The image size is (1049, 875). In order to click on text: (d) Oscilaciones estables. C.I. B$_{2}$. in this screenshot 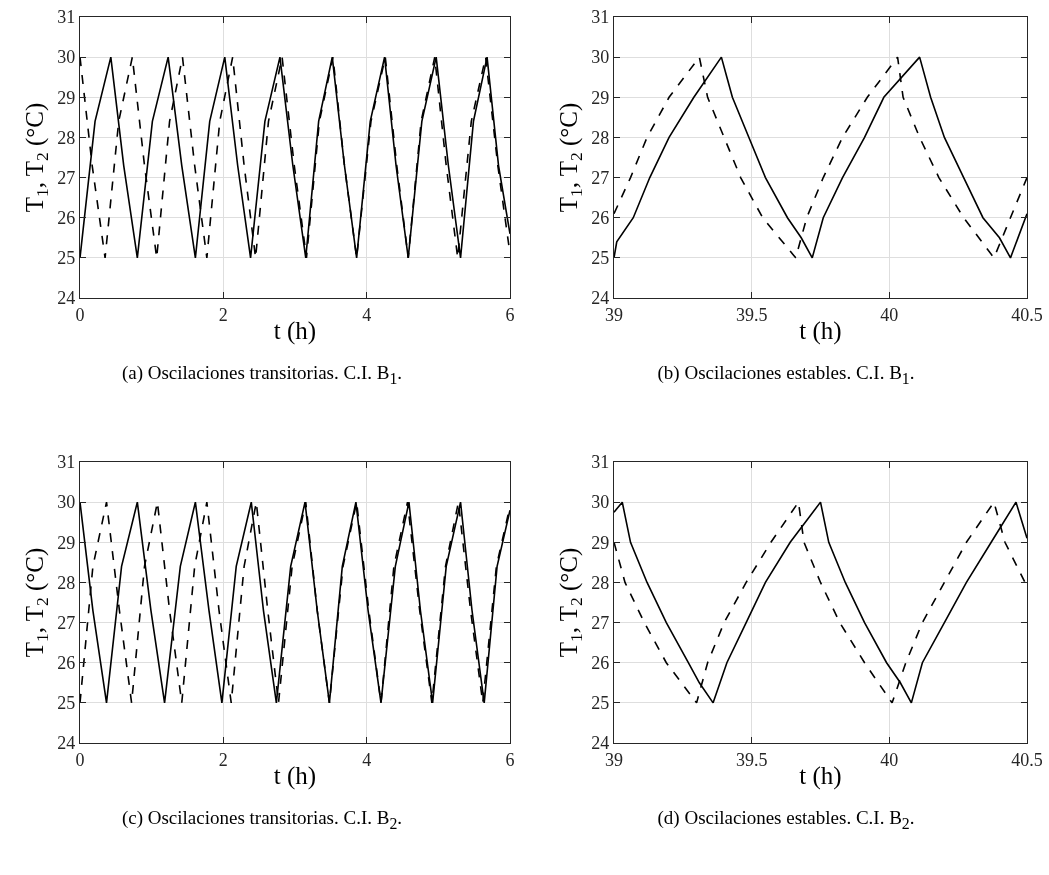, I will do `click(786, 820)`.